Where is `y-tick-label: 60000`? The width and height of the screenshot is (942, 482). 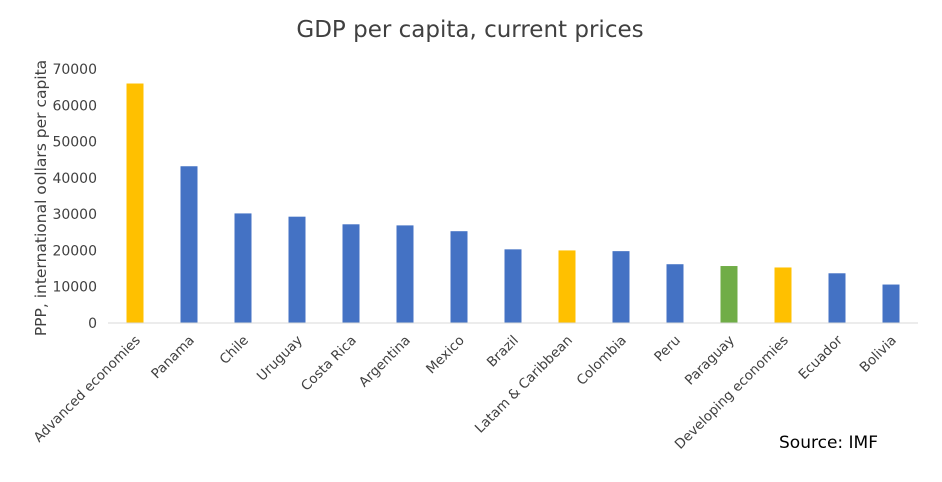 y-tick-label: 60000 is located at coordinates (74, 106).